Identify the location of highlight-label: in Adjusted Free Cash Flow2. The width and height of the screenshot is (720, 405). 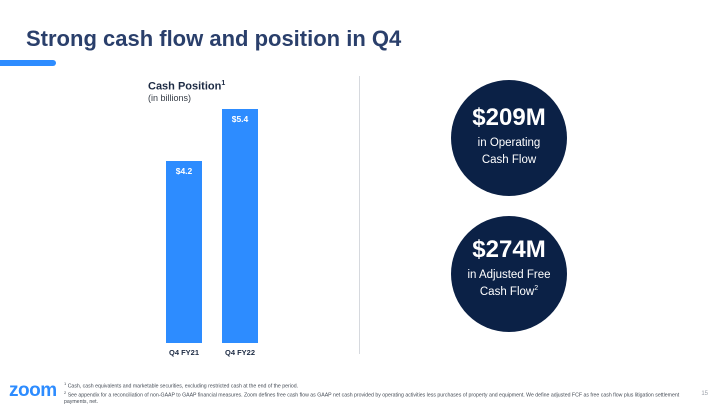
(509, 283).